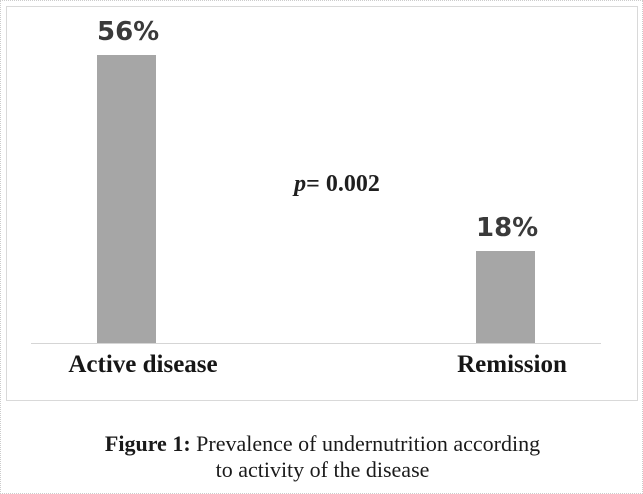 Image resolution: width=643 pixels, height=494 pixels. What do you see at coordinates (143, 364) in the screenshot?
I see `category-label-active-disease: Active disease` at bounding box center [143, 364].